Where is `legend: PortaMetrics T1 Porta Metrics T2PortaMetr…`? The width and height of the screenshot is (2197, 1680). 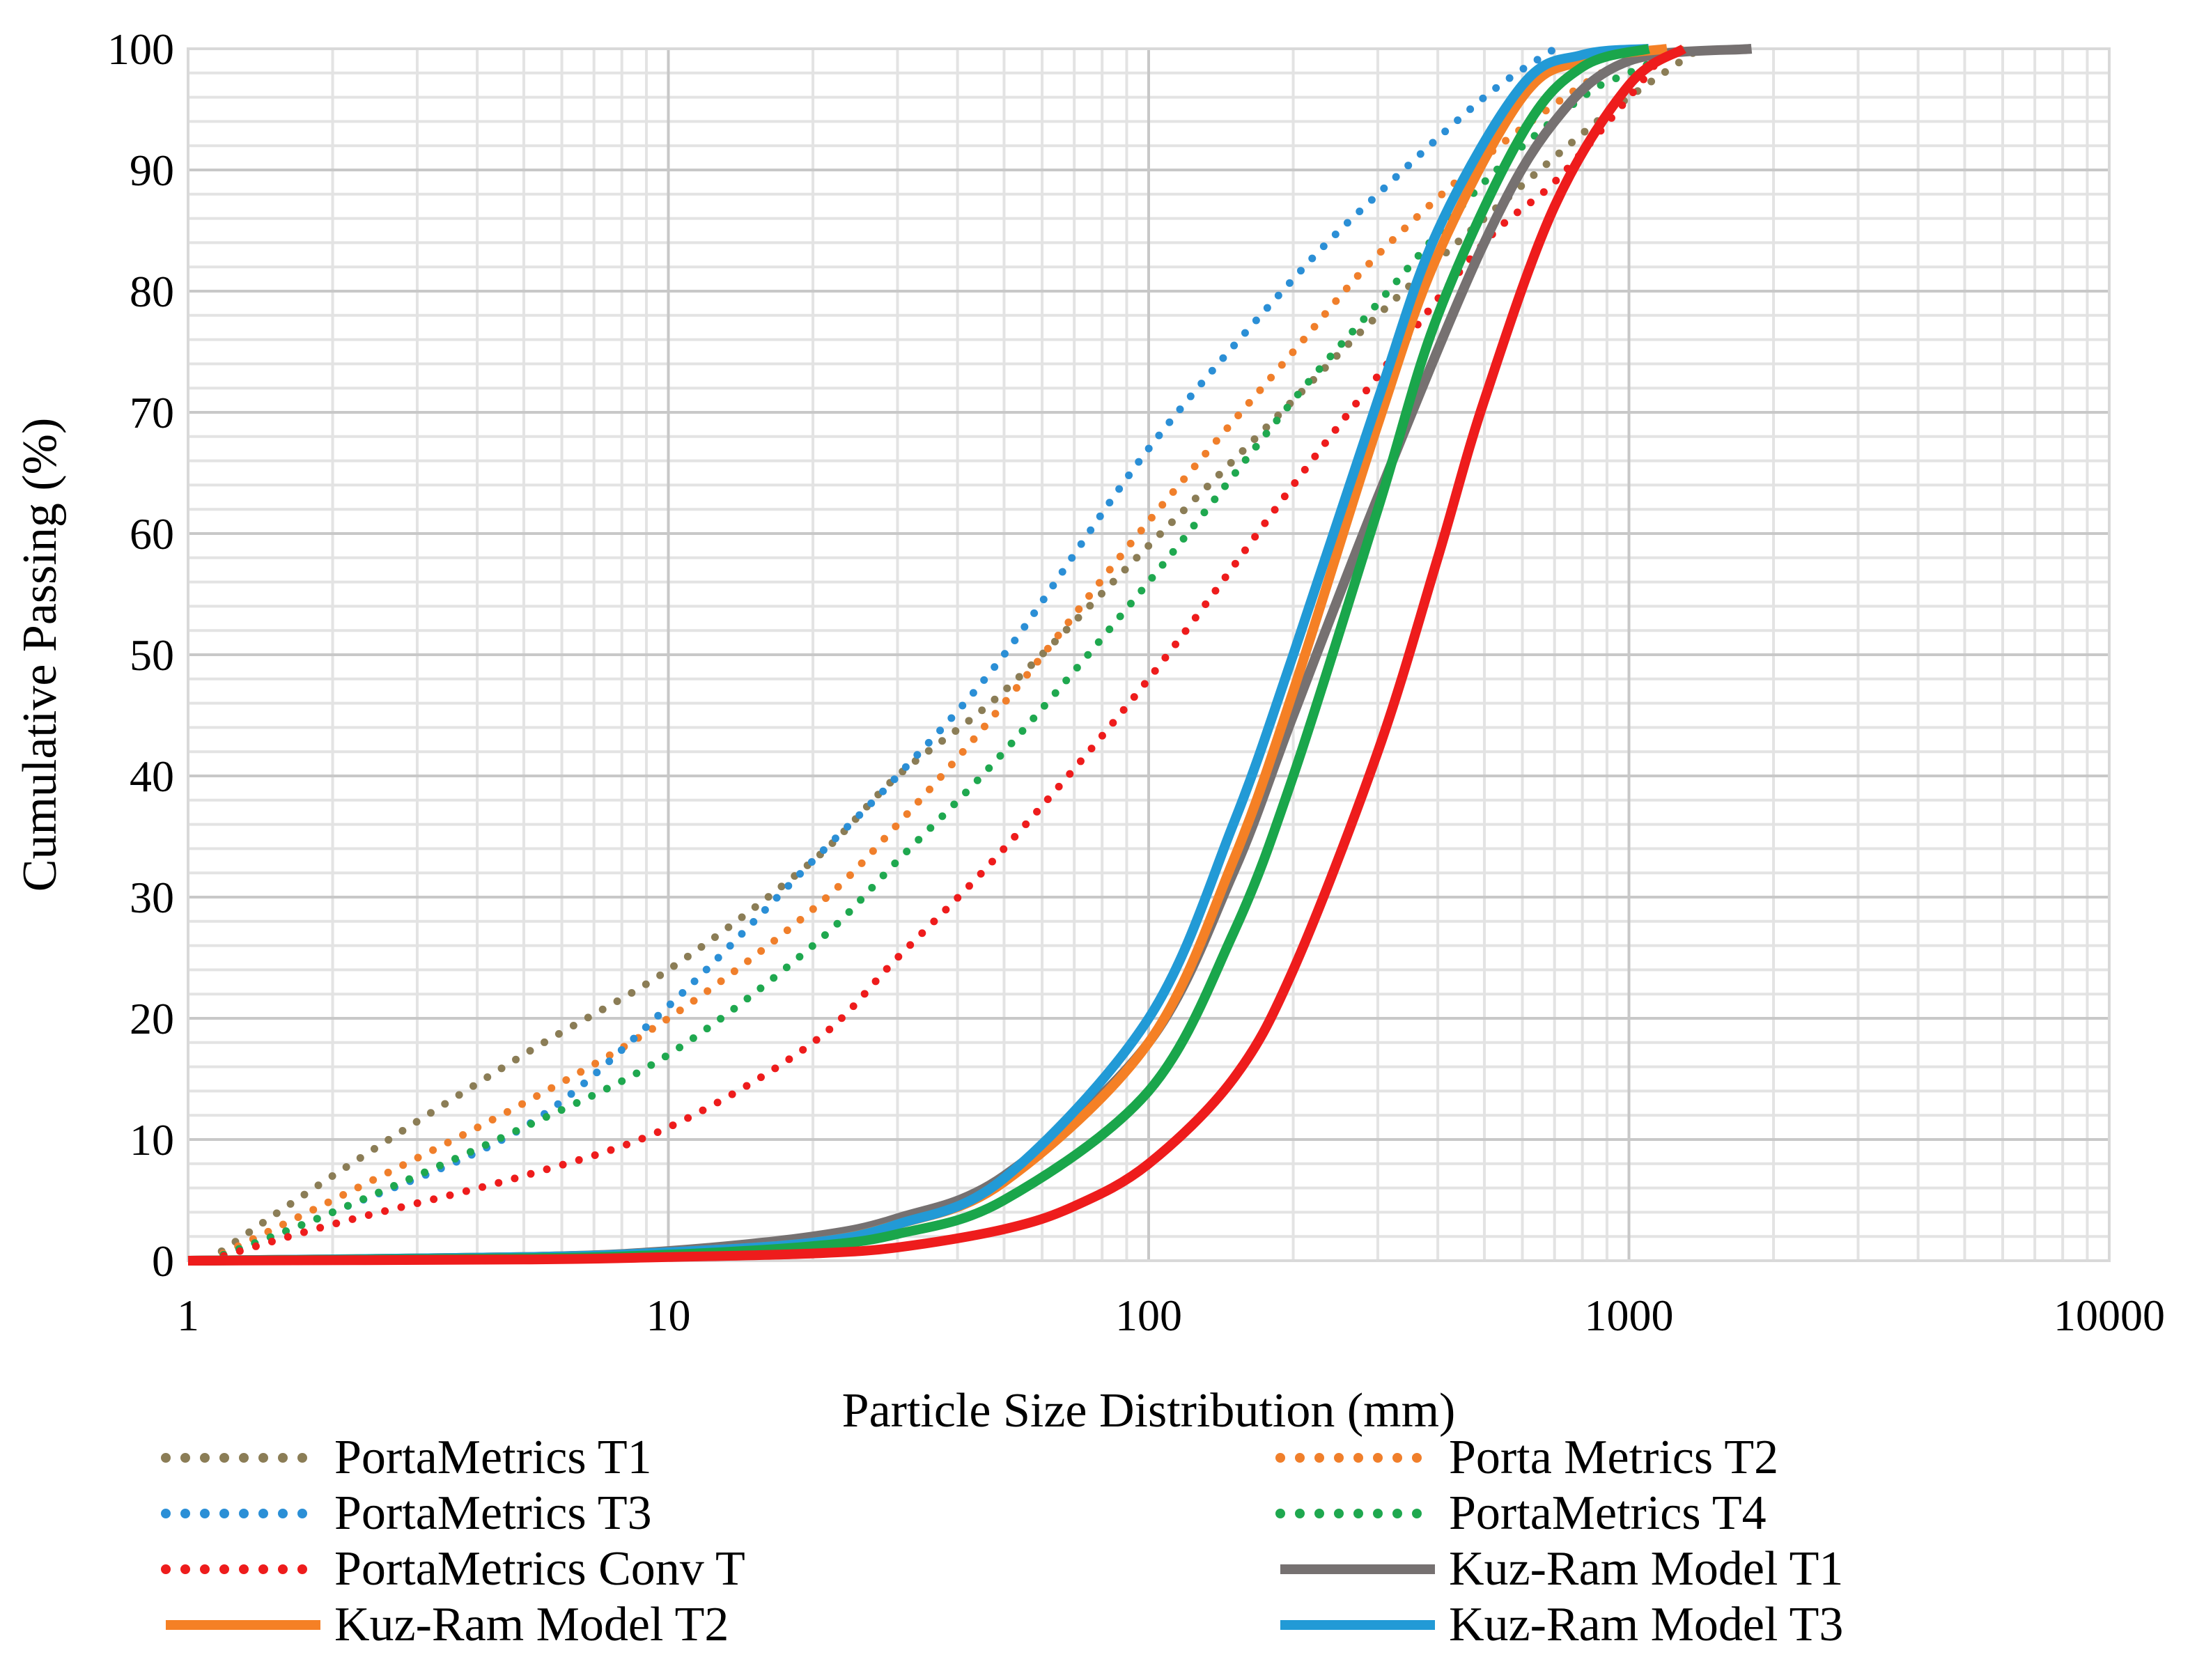
legend: PortaMetrics T1 Porta Metrics T2PortaMetr… is located at coordinates (1002, 1541).